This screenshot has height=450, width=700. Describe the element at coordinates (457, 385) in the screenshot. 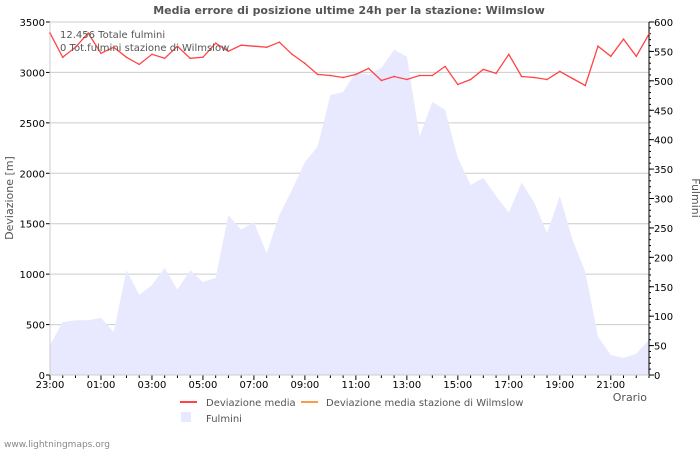

I see `x-tick-label: 15:00` at that location.